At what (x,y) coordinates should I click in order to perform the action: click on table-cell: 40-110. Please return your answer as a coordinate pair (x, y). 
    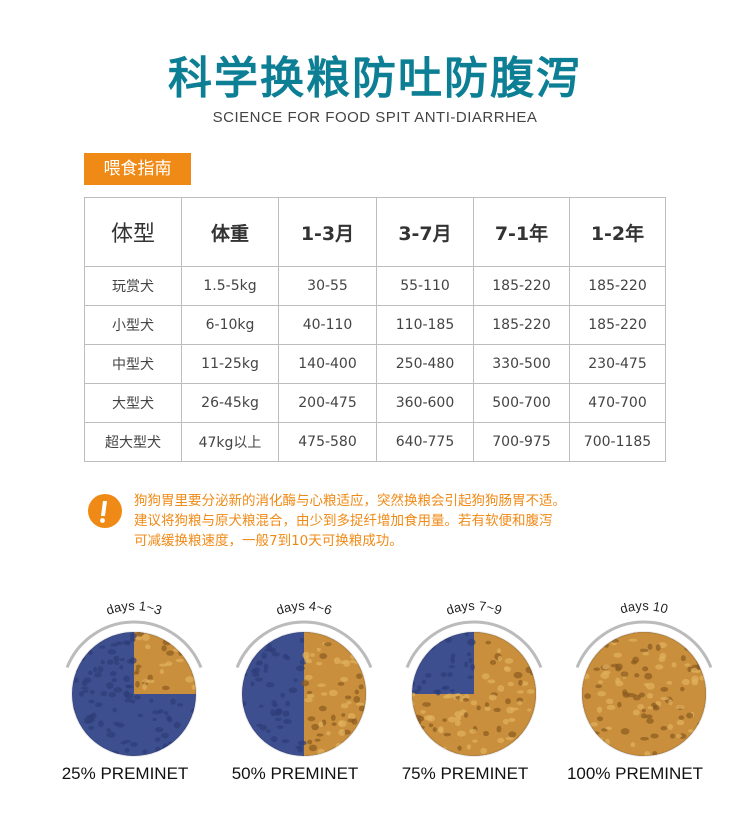
    Looking at the image, I should click on (327, 325).